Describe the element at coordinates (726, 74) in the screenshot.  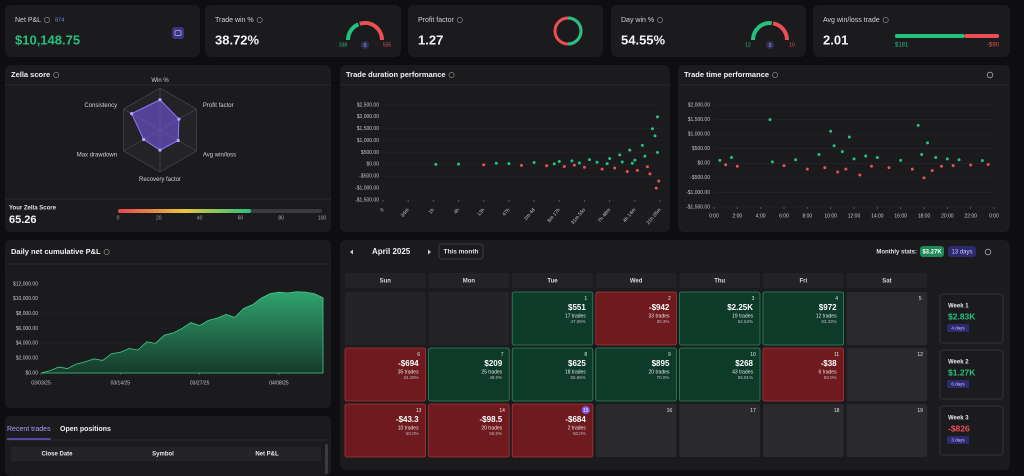
I see `chart-title: Trade time performance` at that location.